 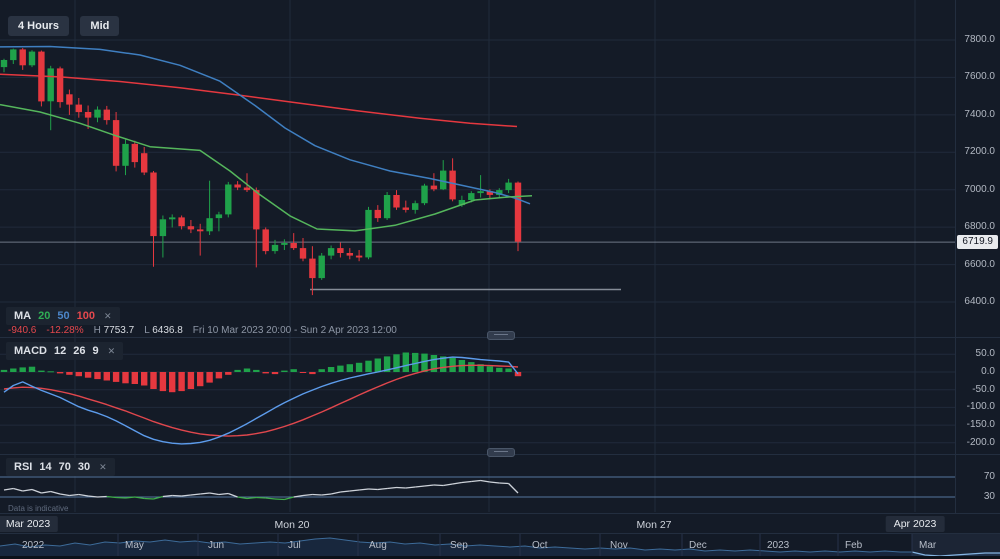 I want to click on high-value: H 7753.7, so click(x=114, y=330).